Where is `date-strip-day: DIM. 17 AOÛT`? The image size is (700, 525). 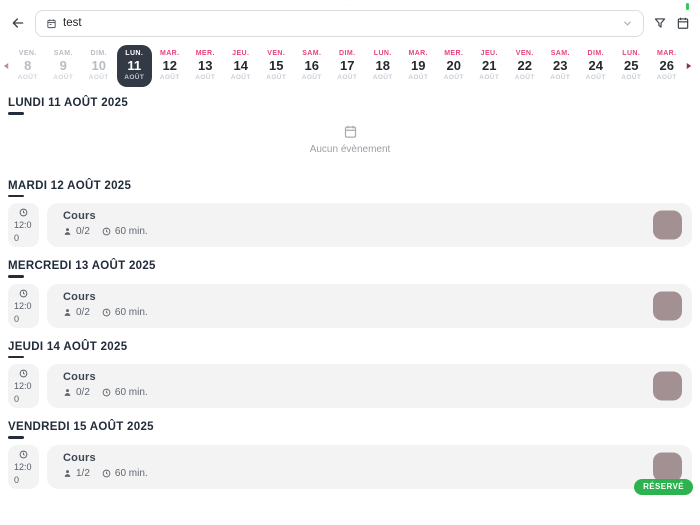 date-strip-day: DIM. 17 AOÛT is located at coordinates (348, 66).